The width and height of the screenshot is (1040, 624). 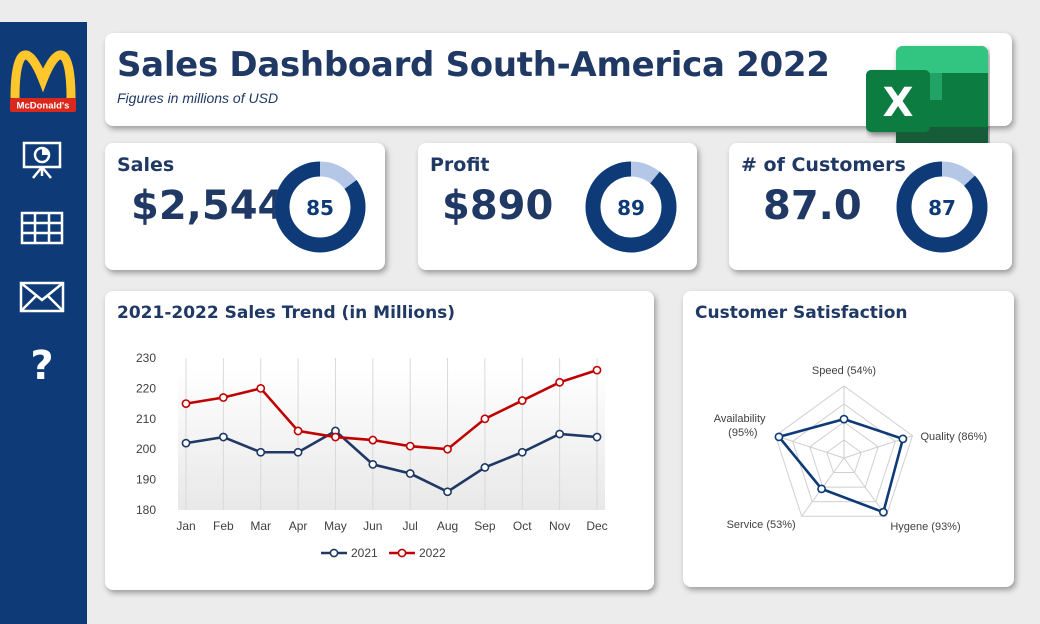 I want to click on x-tick-label: Jul, so click(x=410, y=526).